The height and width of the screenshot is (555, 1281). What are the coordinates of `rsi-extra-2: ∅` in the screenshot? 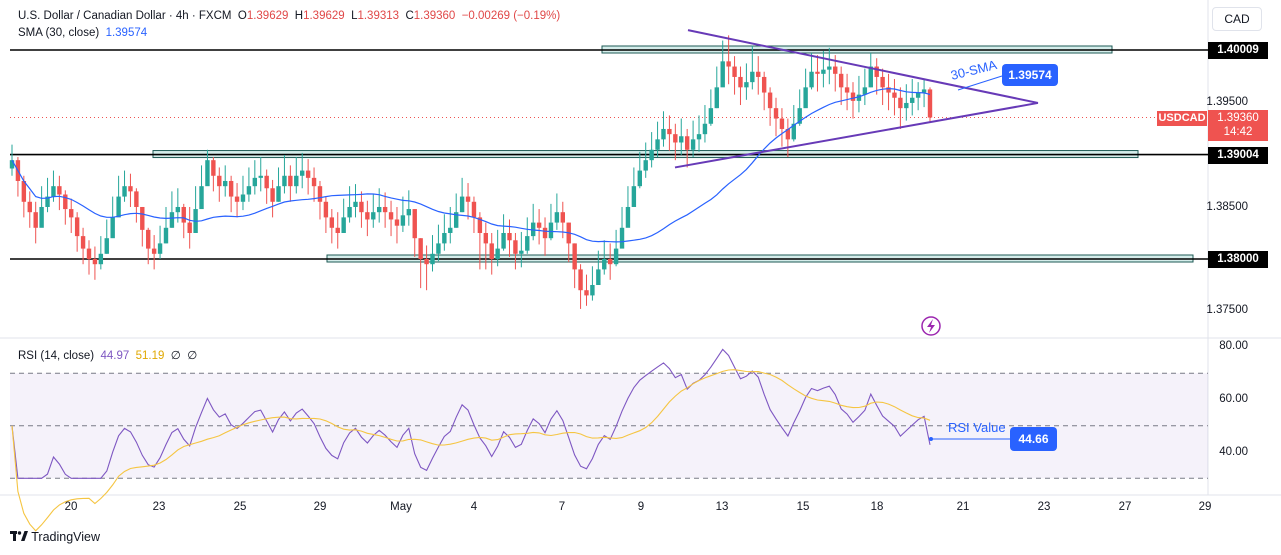 It's located at (192, 356).